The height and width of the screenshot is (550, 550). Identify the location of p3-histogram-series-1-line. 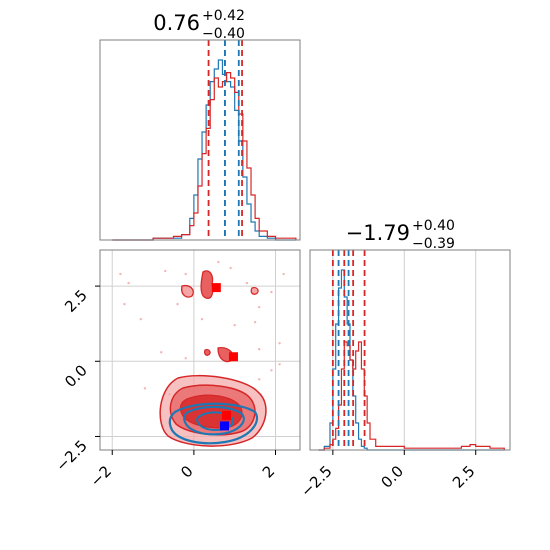
(411, 396).